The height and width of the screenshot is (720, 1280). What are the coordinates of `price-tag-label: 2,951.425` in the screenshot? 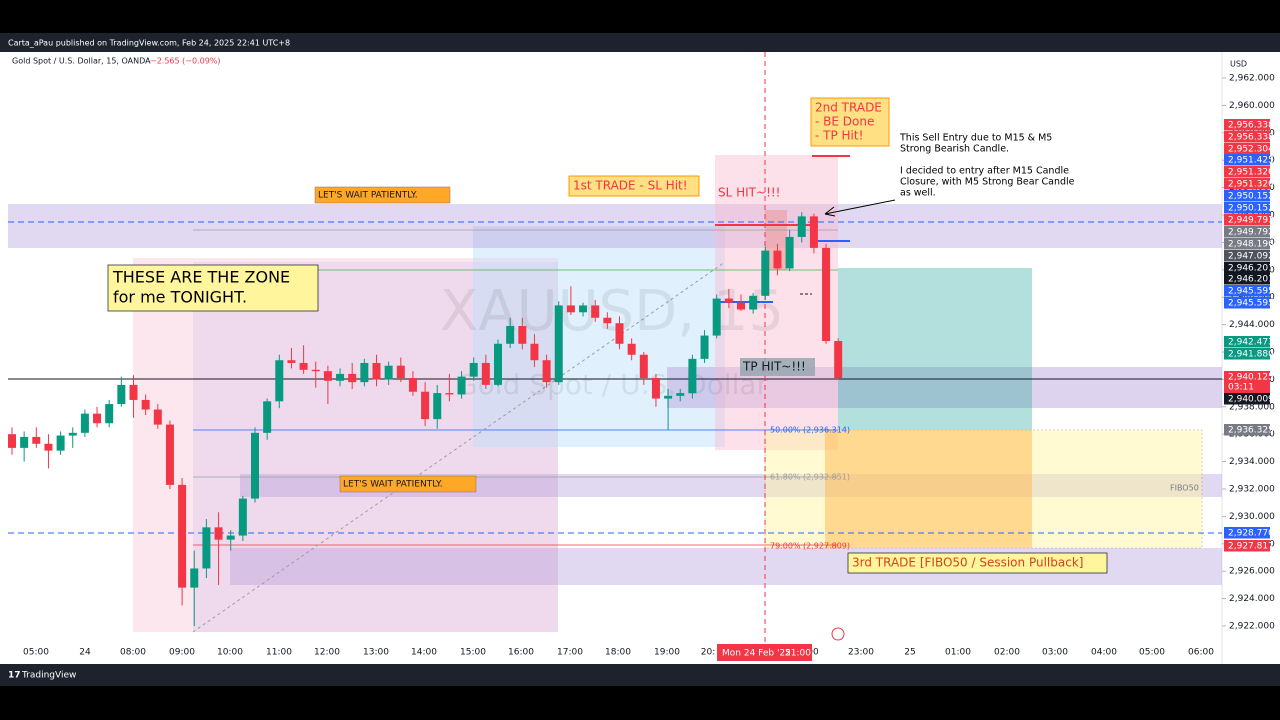 It's located at (1251, 161).